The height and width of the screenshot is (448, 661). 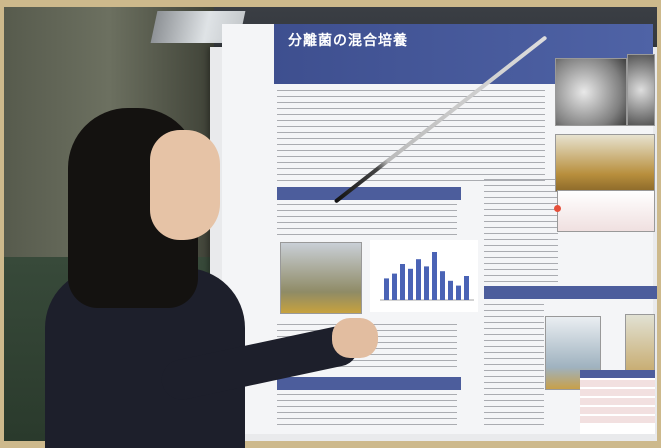 What do you see at coordinates (411, 136) in the screenshot?
I see `poster-intro-text` at bounding box center [411, 136].